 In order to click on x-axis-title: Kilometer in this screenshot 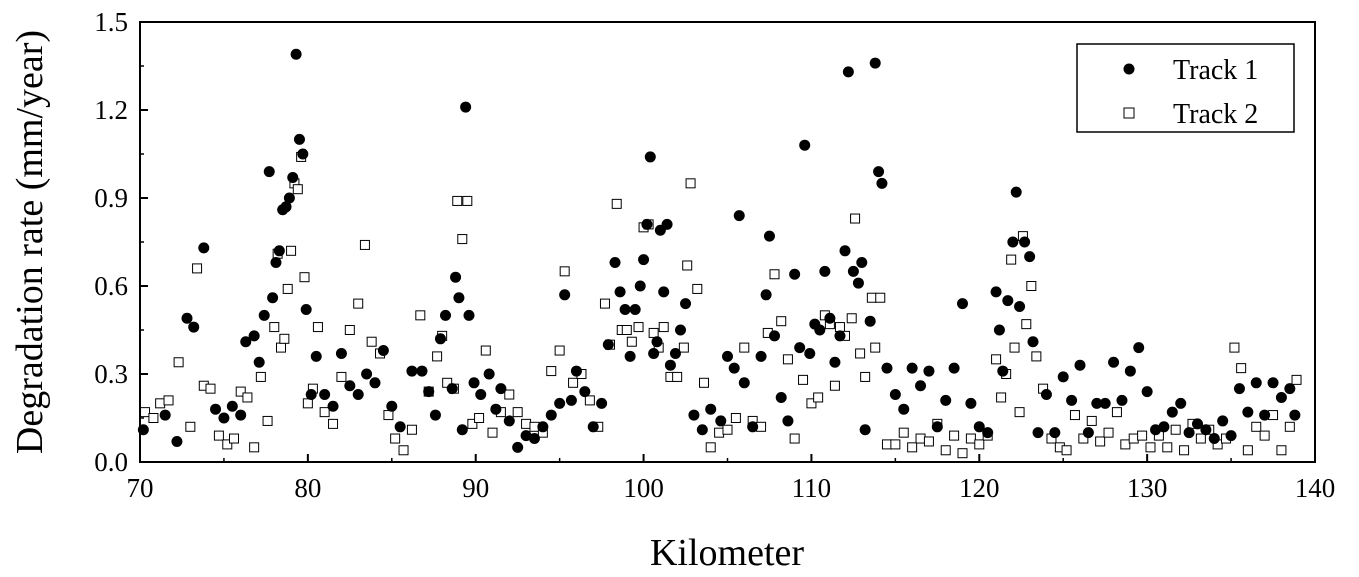, I will do `click(727, 553)`.